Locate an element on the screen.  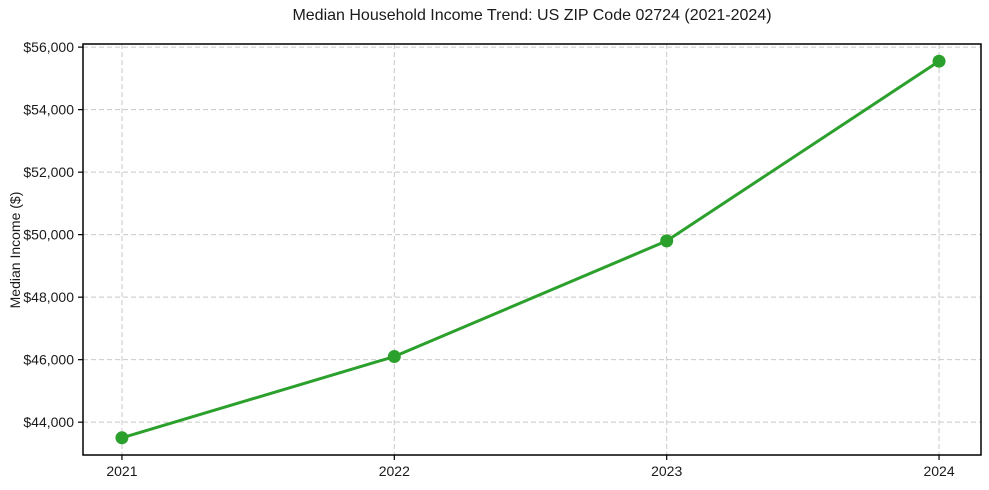
y-tick-label: $44,000 is located at coordinates (48, 422).